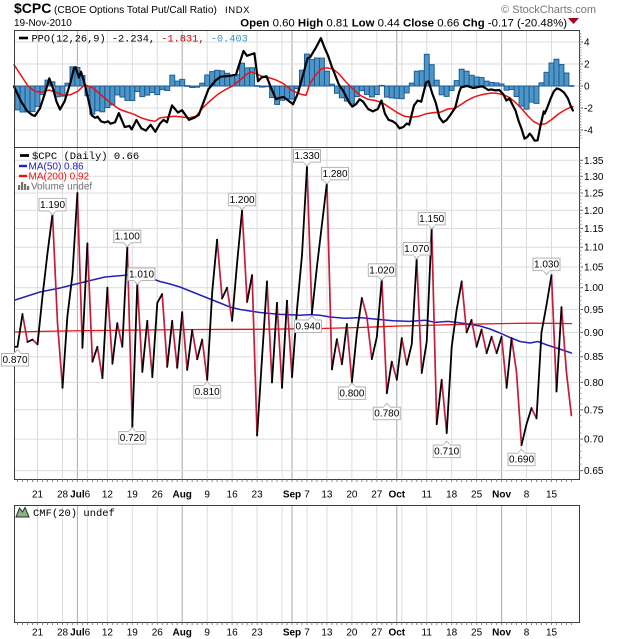  I want to click on svg-text: 1.100, so click(127, 237).